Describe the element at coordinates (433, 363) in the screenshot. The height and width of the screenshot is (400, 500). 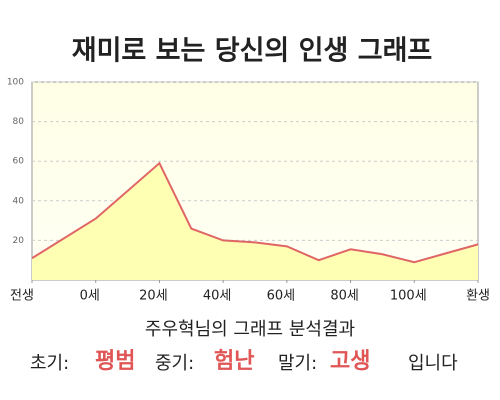
I see `label: 입니다` at that location.